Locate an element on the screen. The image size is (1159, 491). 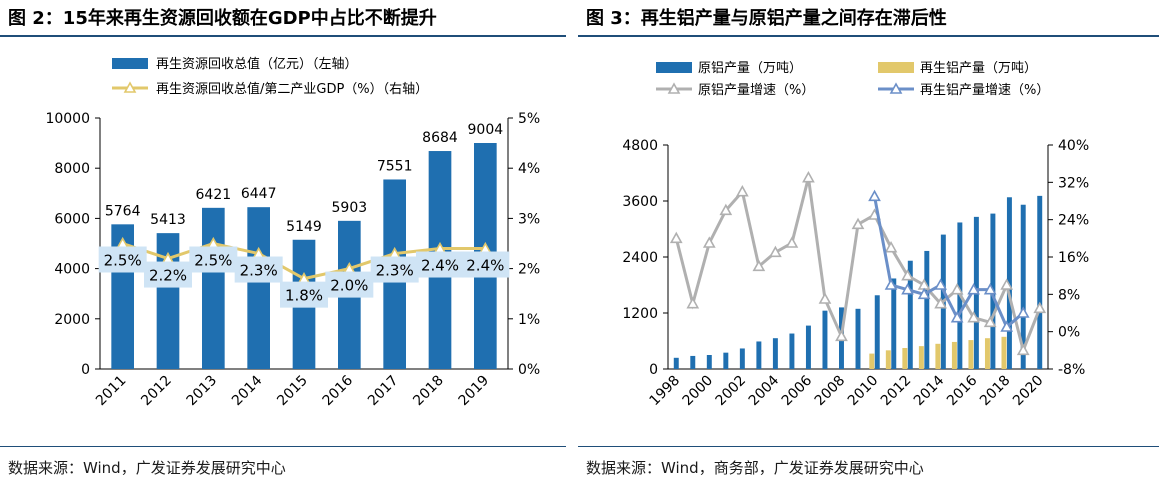
y-tick-label-left: 3600 is located at coordinates (640, 202).